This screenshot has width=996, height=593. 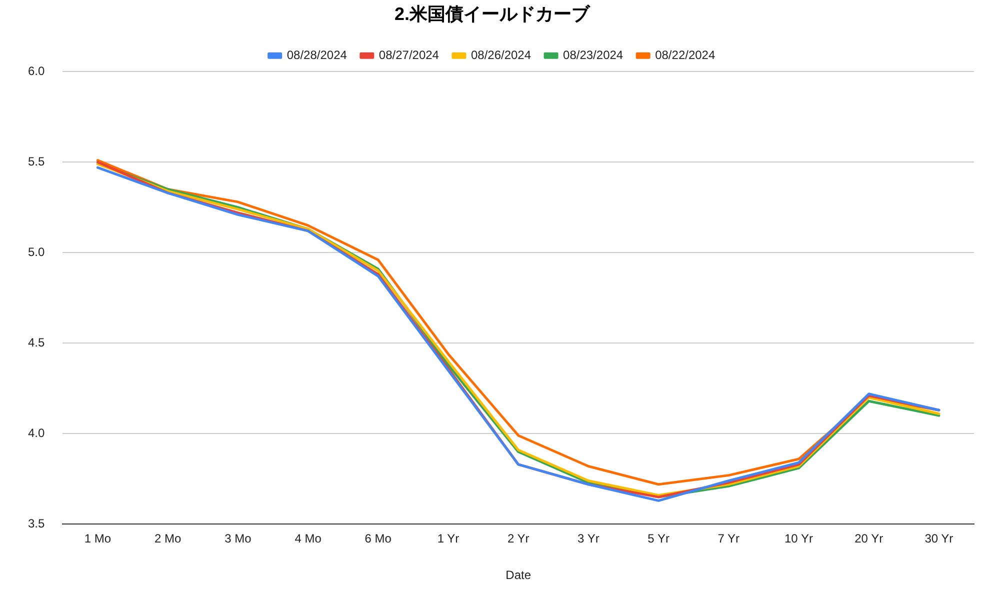 I want to click on x-tick-label: 1 Yr, so click(x=448, y=539).